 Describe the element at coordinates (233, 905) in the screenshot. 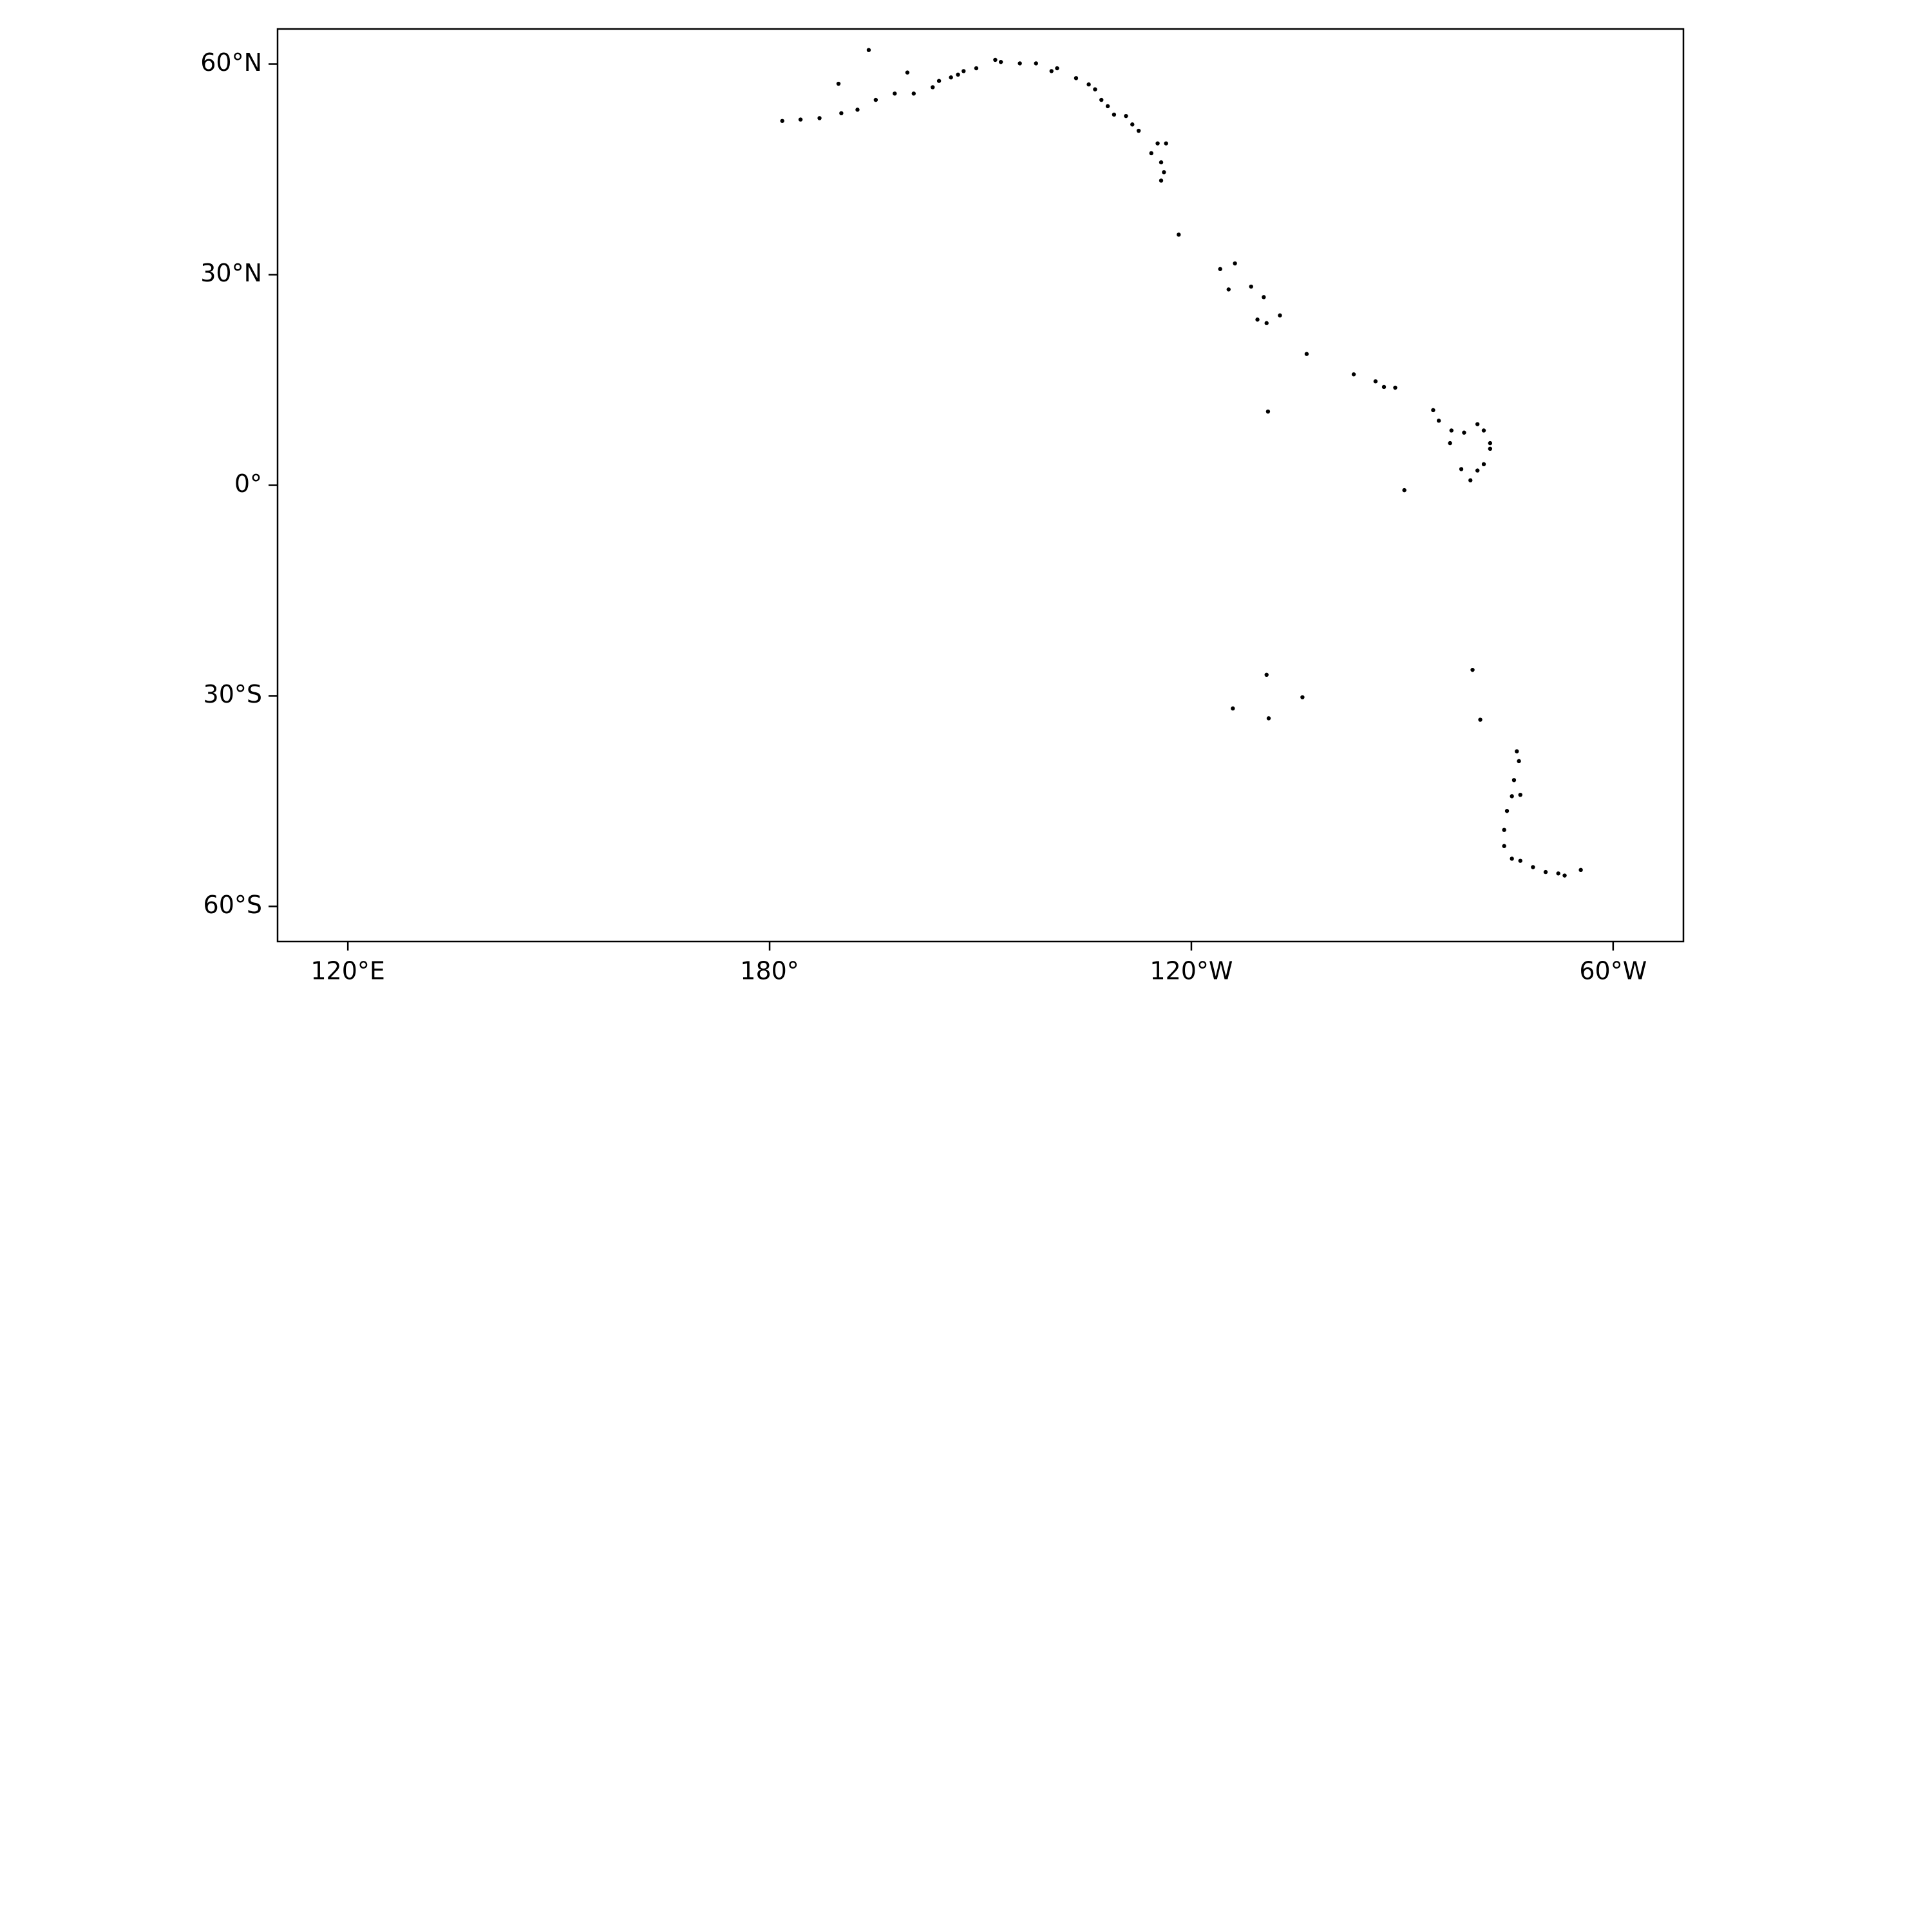

I see `y-tick-label: 60°S` at that location.